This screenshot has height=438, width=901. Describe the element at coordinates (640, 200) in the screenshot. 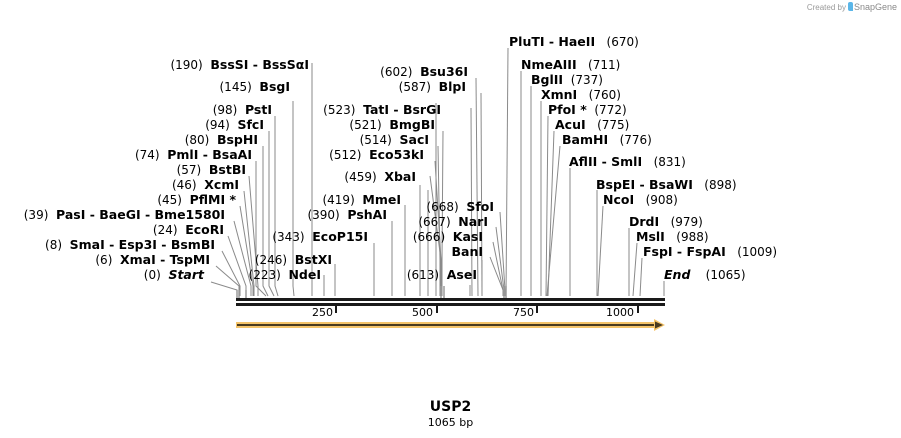

I see `site-label: NcoI (908)` at that location.